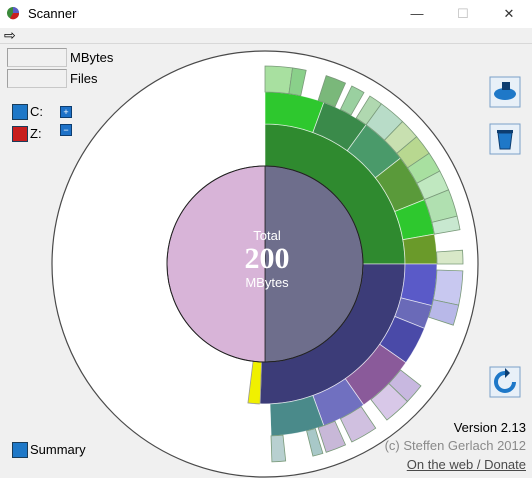 The image size is (532, 478). I want to click on app-icon, so click(13, 13).